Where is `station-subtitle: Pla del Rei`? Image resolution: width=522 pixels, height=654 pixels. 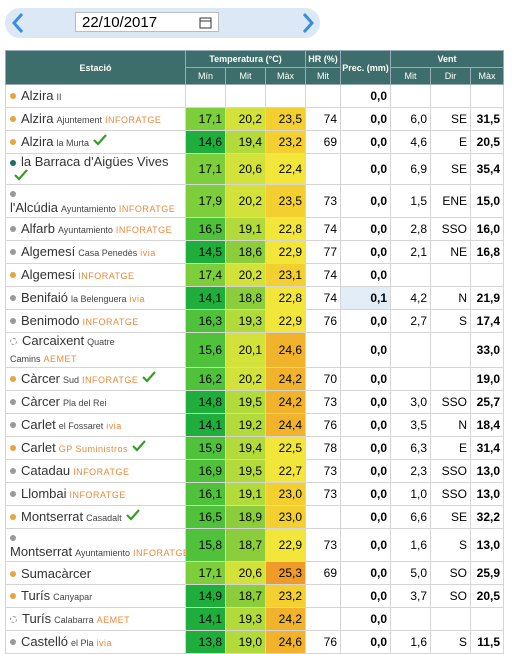 station-subtitle: Pla del Rei is located at coordinates (85, 402).